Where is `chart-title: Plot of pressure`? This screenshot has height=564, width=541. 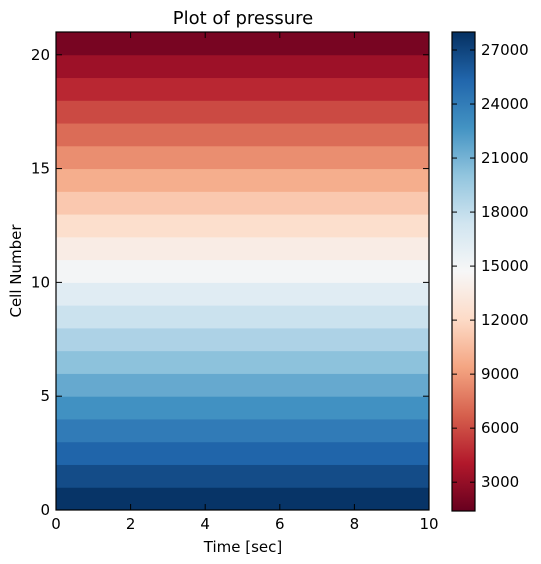
chart-title: Plot of pressure is located at coordinates (243, 18).